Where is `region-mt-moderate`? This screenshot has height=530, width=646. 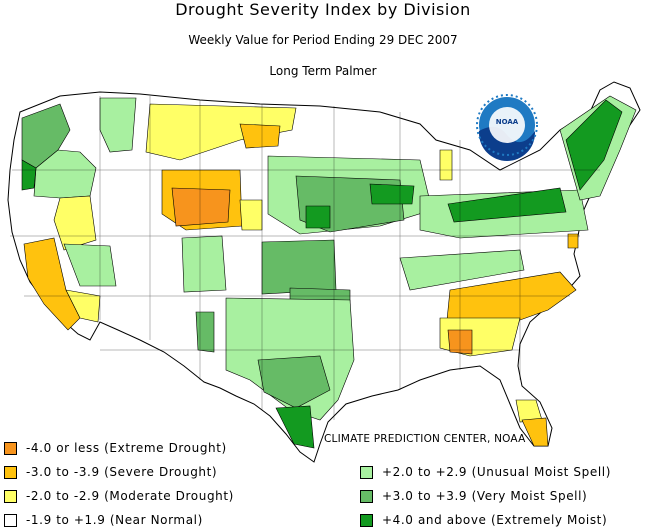
region-mt-moderate is located at coordinates (221, 132).